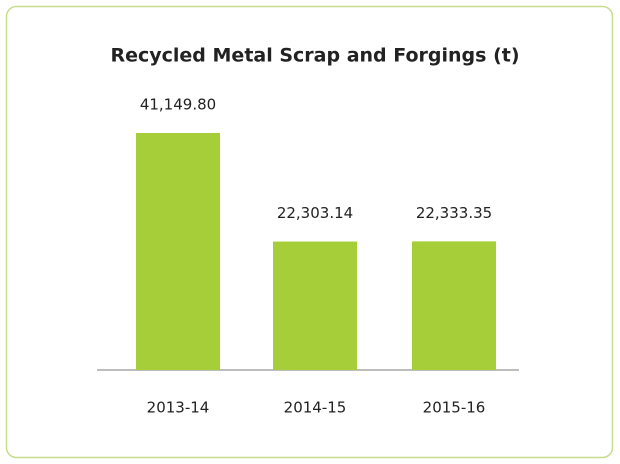  I want to click on x-tick-label: 2013-14, so click(178, 408).